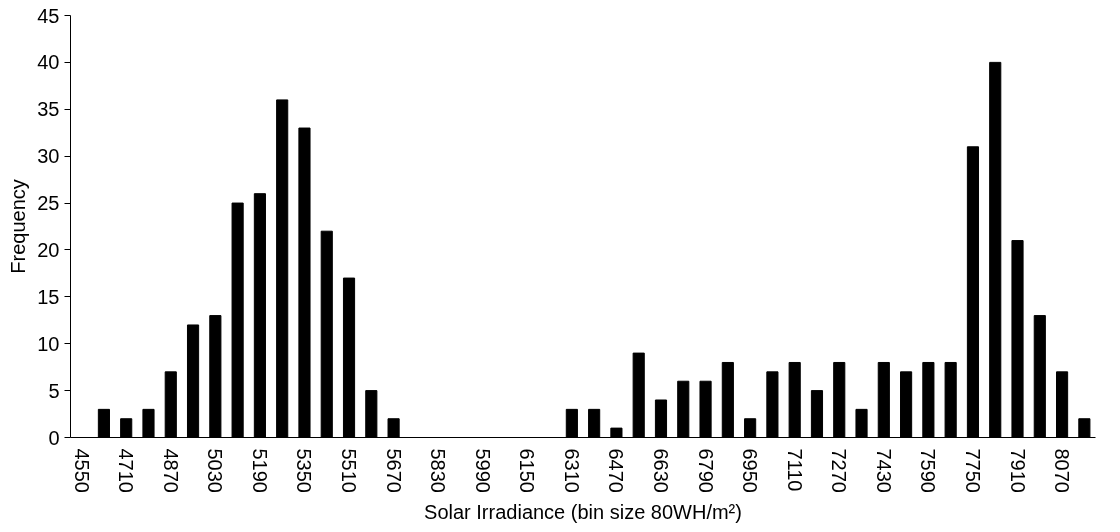 The image size is (1120, 532). Describe the element at coordinates (1062, 470) in the screenshot. I see `x-tick-label: 8070` at that location.